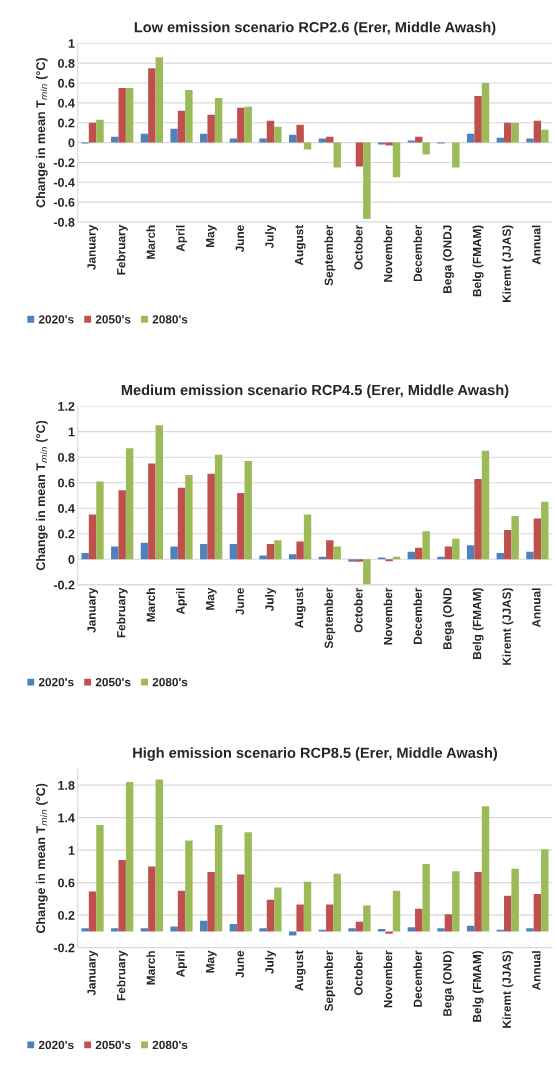 This screenshot has width=555, height=1083. What do you see at coordinates (66, 785) in the screenshot?
I see `y-tick-label: 1.8` at bounding box center [66, 785].